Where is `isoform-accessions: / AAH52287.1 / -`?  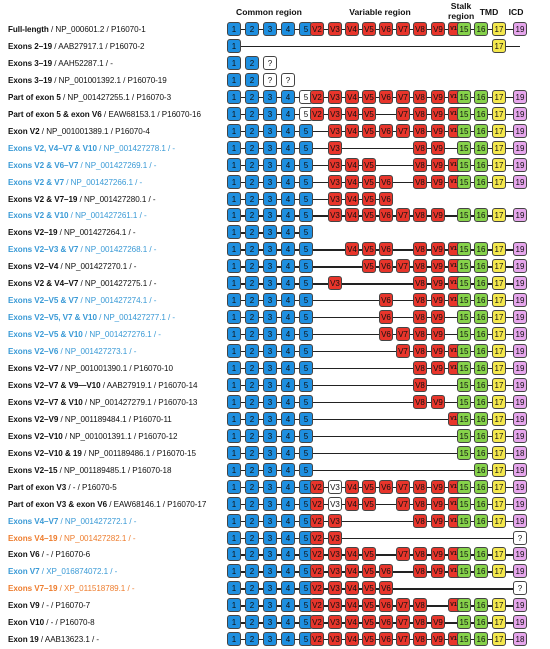 isoform-accessions: / AAH52287.1 / - is located at coordinates (82, 63).